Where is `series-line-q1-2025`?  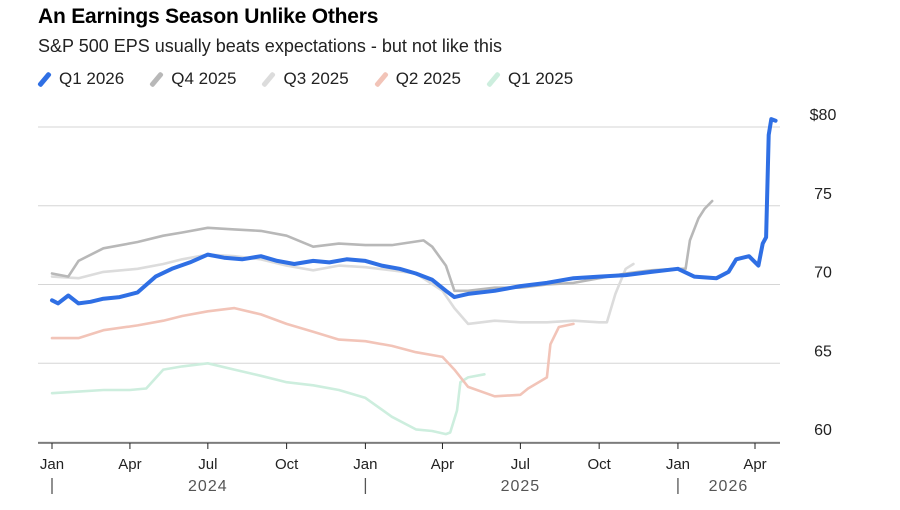 series-line-q1-2025 is located at coordinates (268, 398).